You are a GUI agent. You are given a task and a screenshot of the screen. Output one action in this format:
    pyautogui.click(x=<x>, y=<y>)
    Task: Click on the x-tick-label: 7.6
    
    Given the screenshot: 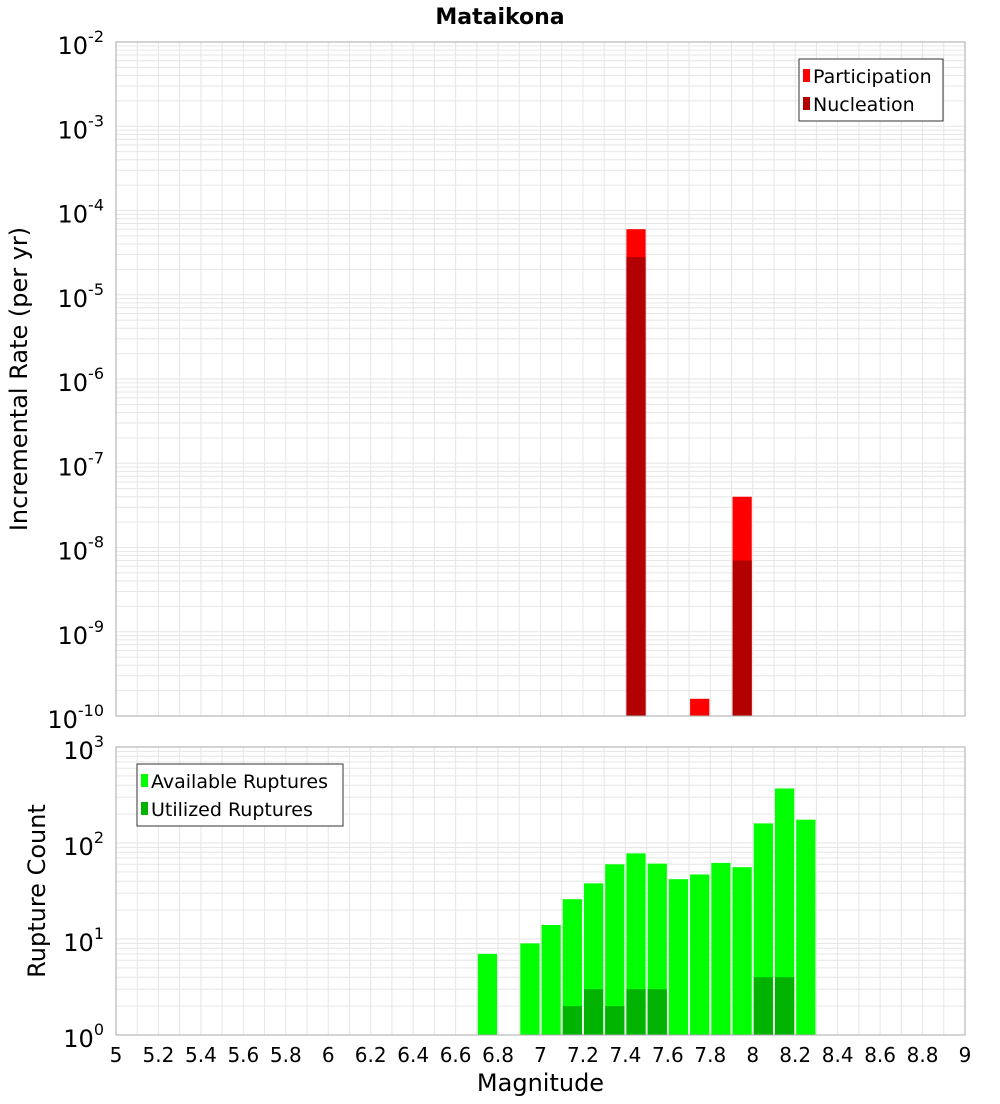 What is the action you would take?
    pyautogui.click(x=668, y=1055)
    